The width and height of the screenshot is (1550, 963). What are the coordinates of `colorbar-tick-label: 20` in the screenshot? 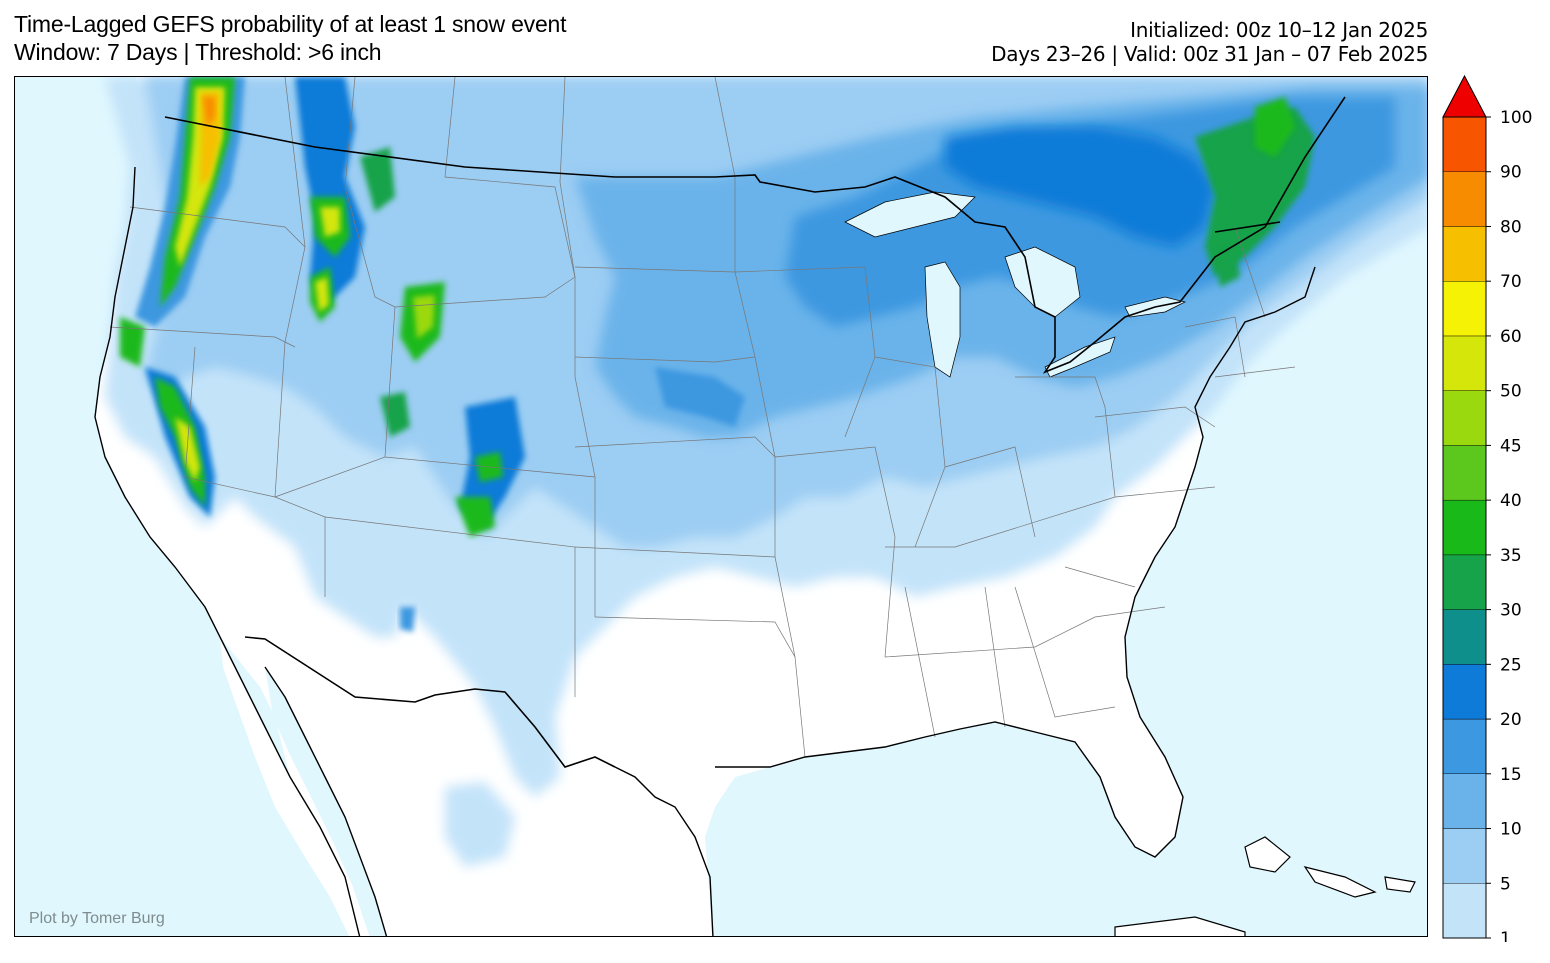 It's located at (1511, 720).